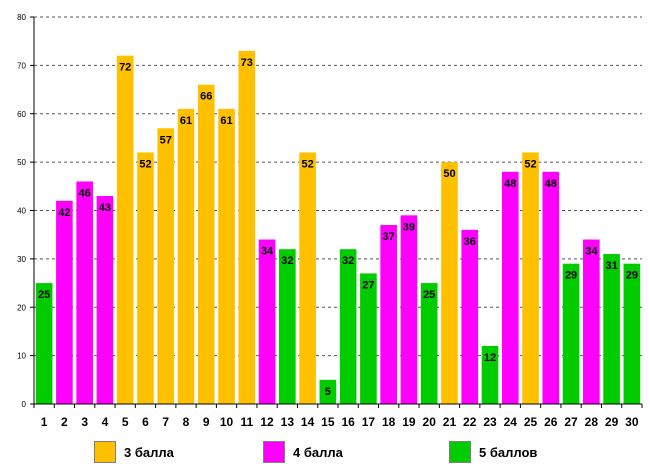  I want to click on x-tick-label-16: 16, so click(348, 422).